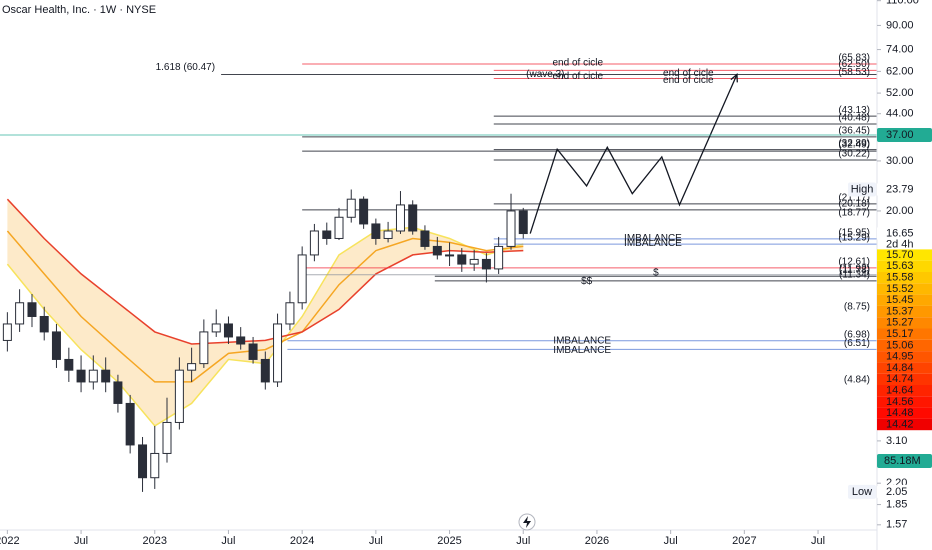 The height and width of the screenshot is (550, 932). What do you see at coordinates (656, 273) in the screenshot?
I see `annotation: $` at bounding box center [656, 273].